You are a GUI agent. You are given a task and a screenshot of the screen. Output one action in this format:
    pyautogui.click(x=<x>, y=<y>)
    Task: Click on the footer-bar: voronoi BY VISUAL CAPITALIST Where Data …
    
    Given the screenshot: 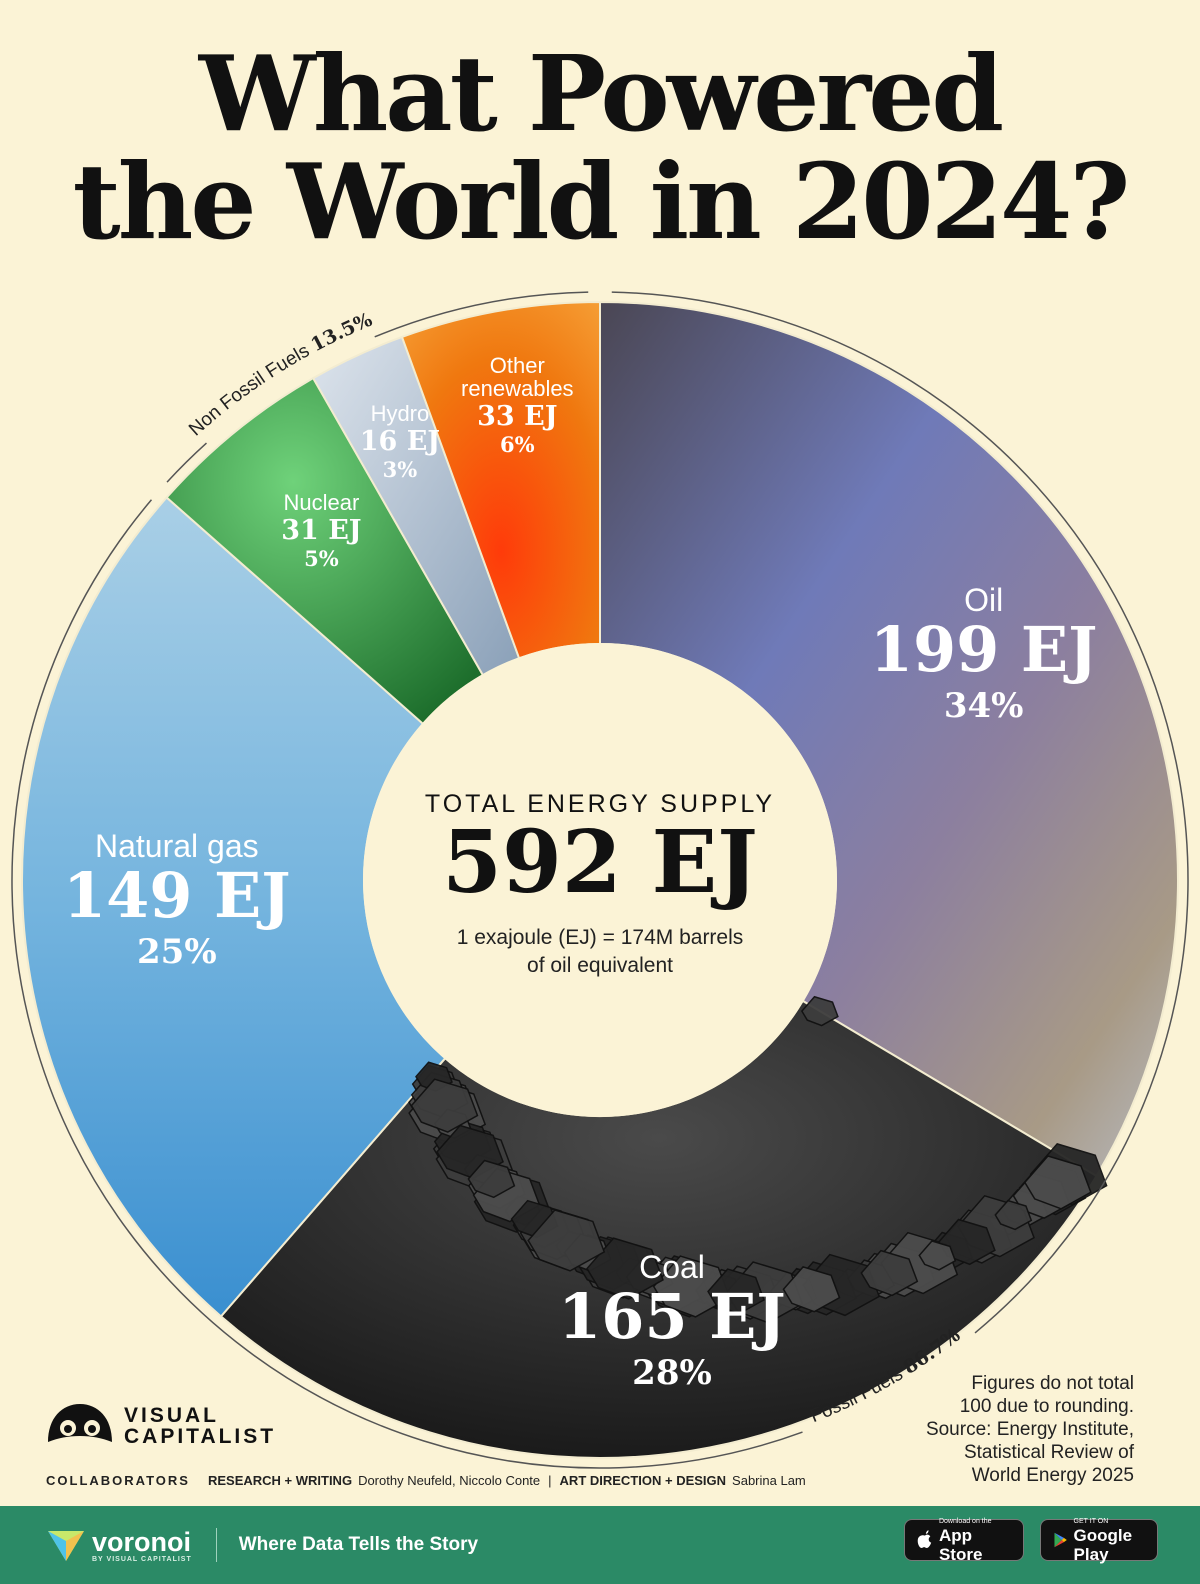 What is the action you would take?
    pyautogui.click(x=600, y=1545)
    